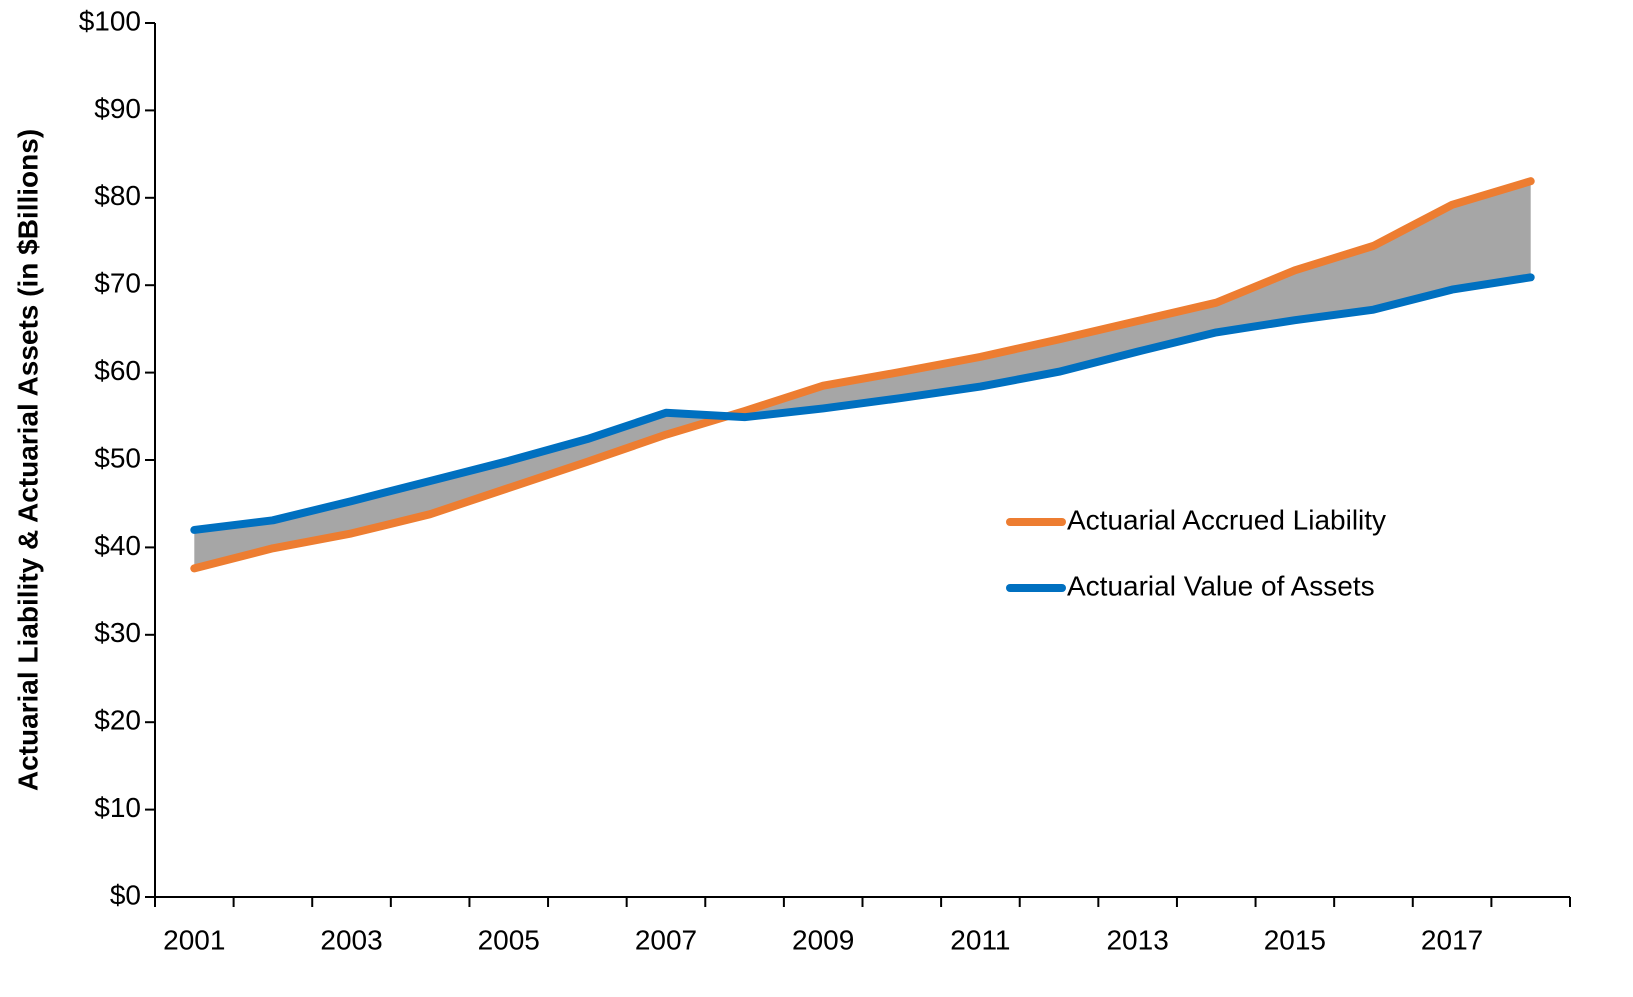 Image resolution: width=1633 pixels, height=997 pixels. Describe the element at coordinates (1137, 939) in the screenshot. I see `x-tick-label: 2013` at that location.